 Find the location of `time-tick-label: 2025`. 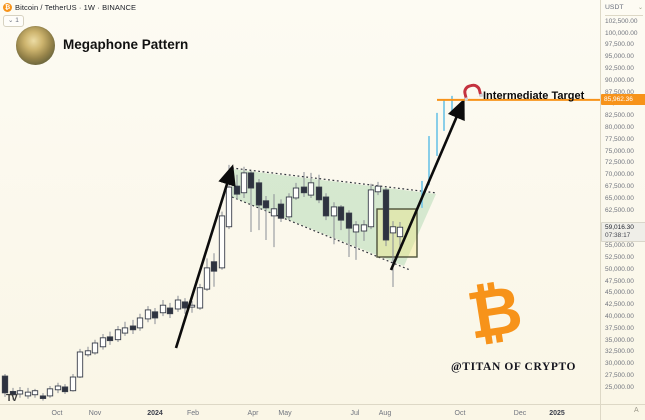

time-tick-label: 2025 is located at coordinates (557, 413).